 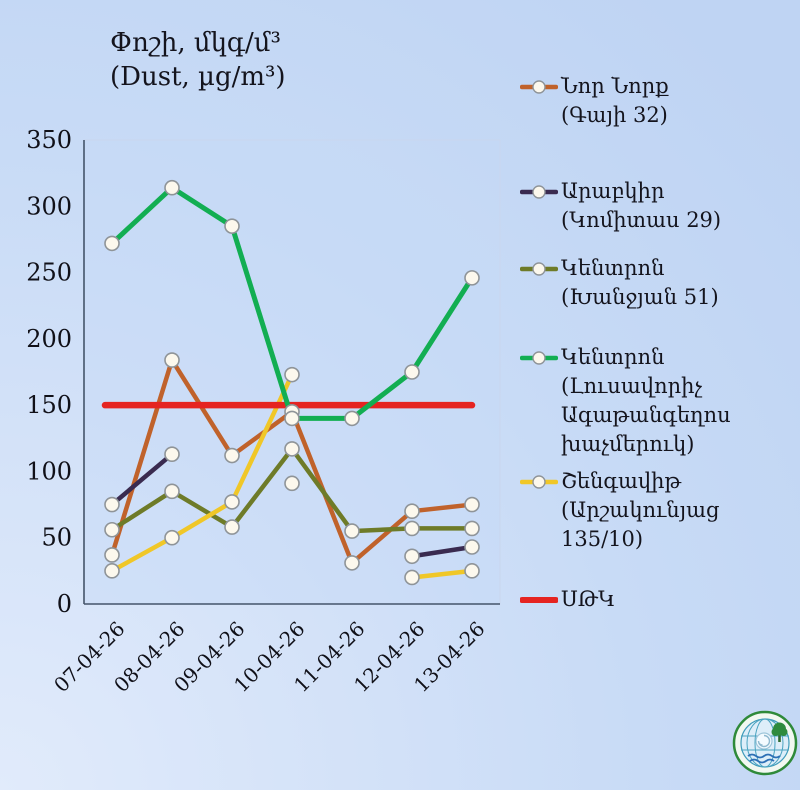 I want to click on legend-label: Շենգավիթ (Արշակունյաց 135/10), so click(x=640, y=510).